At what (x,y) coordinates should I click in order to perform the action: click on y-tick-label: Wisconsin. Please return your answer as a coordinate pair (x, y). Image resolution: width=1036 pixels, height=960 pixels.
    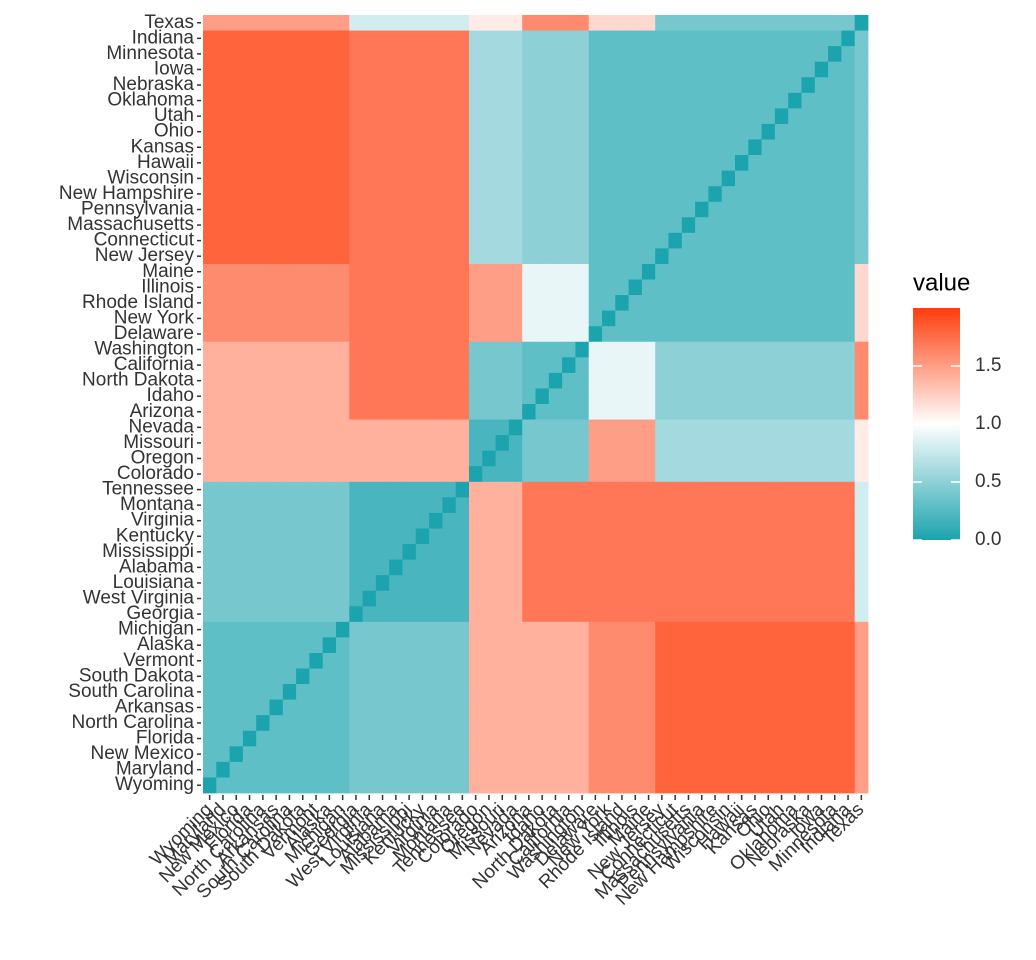
    Looking at the image, I should click on (150, 177).